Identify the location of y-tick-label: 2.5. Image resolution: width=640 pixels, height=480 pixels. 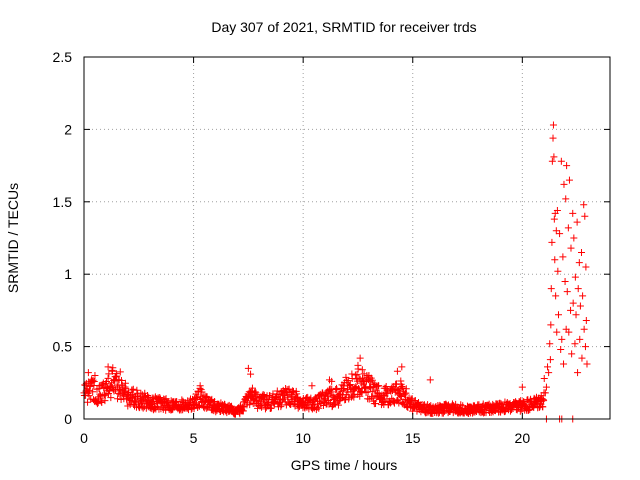
(63, 57).